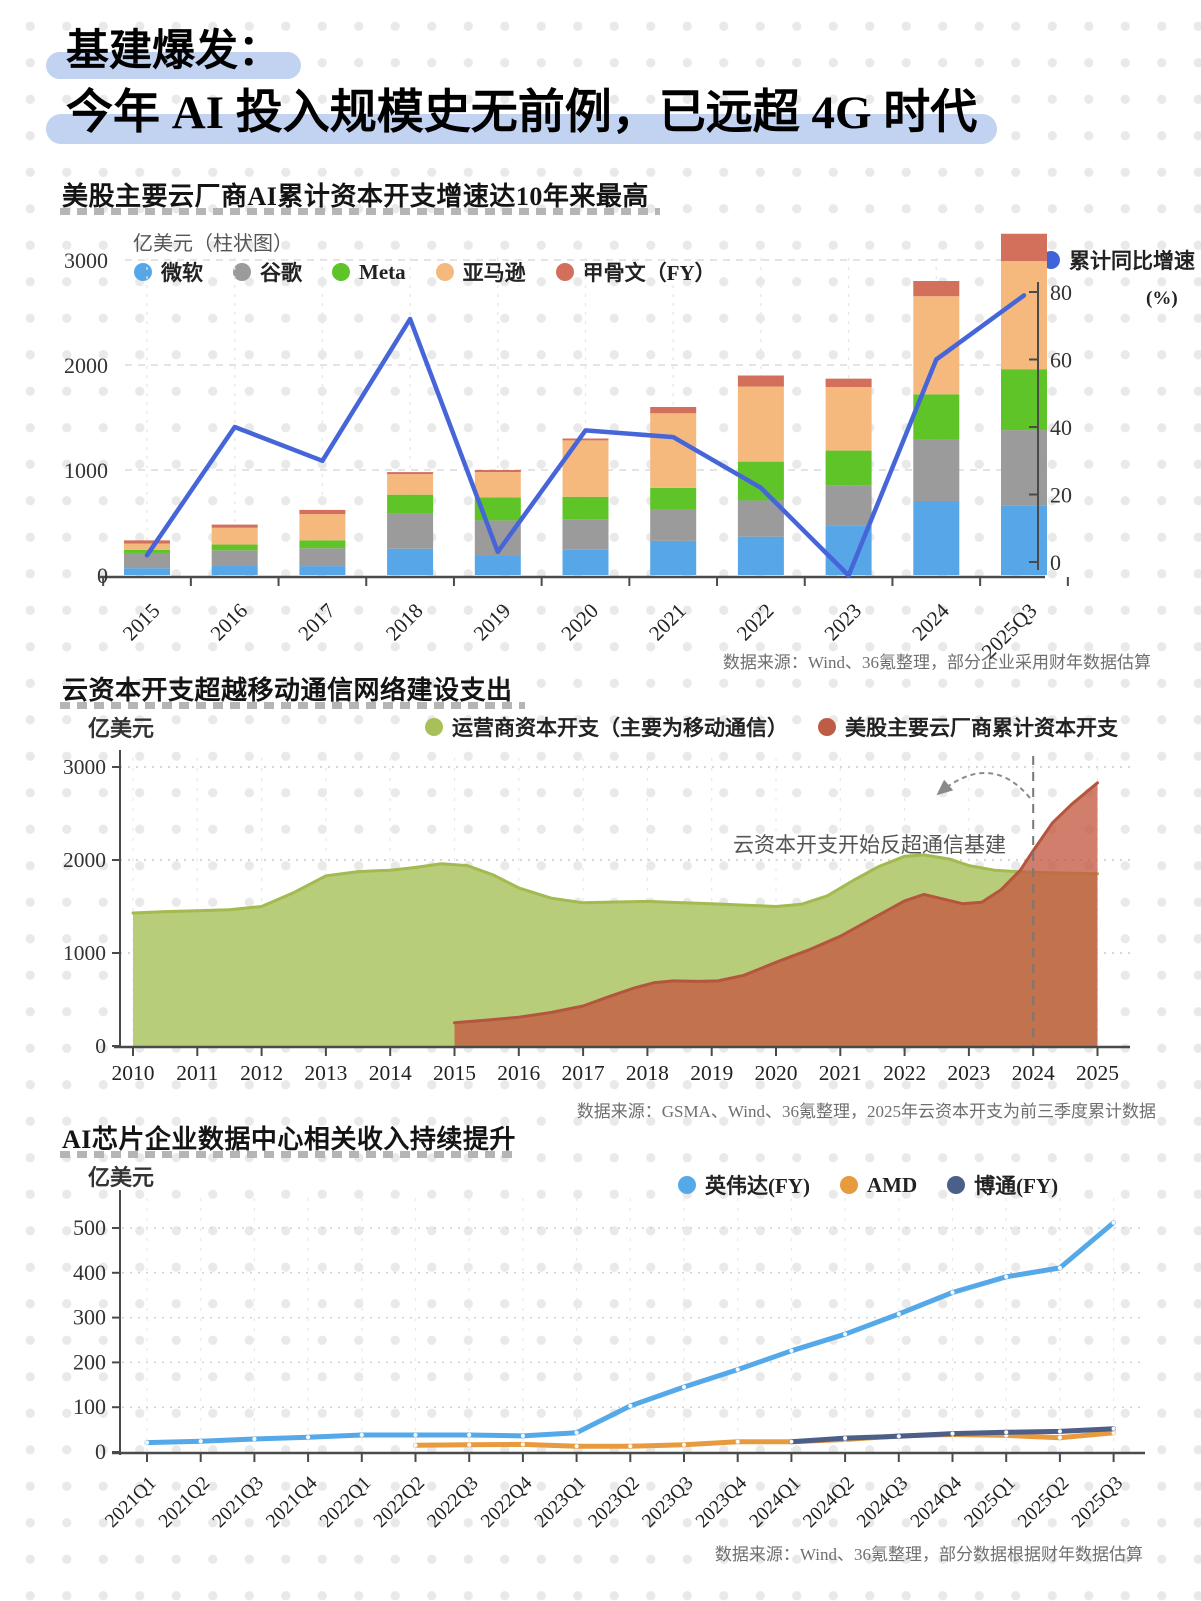  What do you see at coordinates (292, 705) in the screenshot?
I see `section2-underline` at bounding box center [292, 705].